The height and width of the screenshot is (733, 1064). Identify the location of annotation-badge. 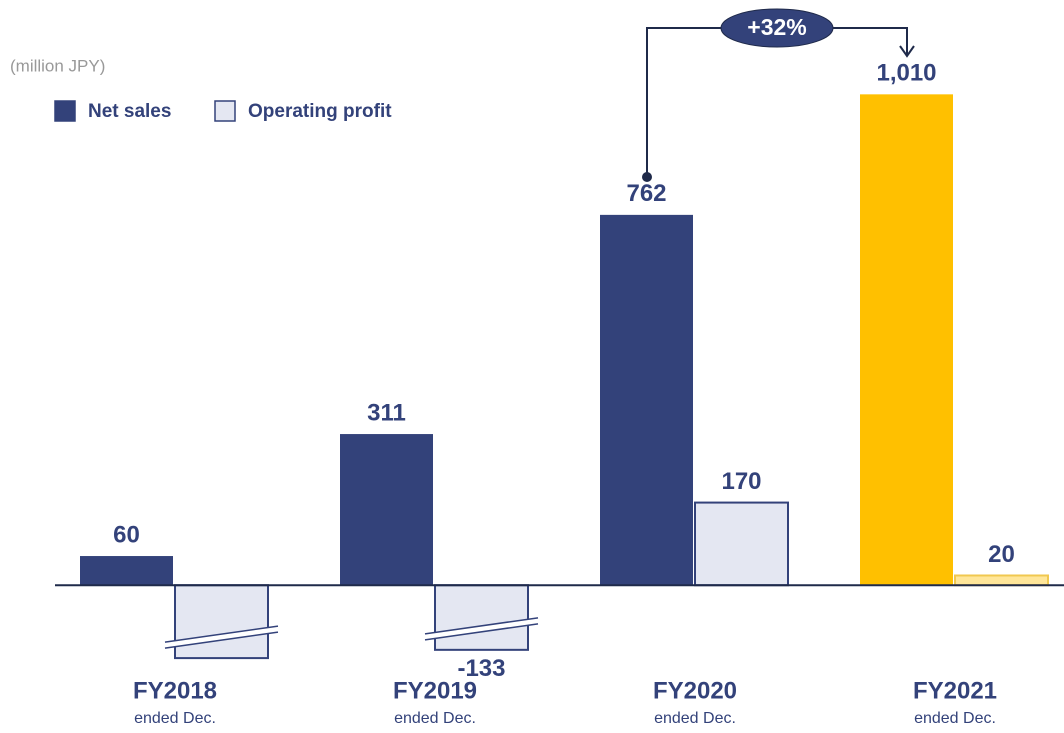
(777, 28).